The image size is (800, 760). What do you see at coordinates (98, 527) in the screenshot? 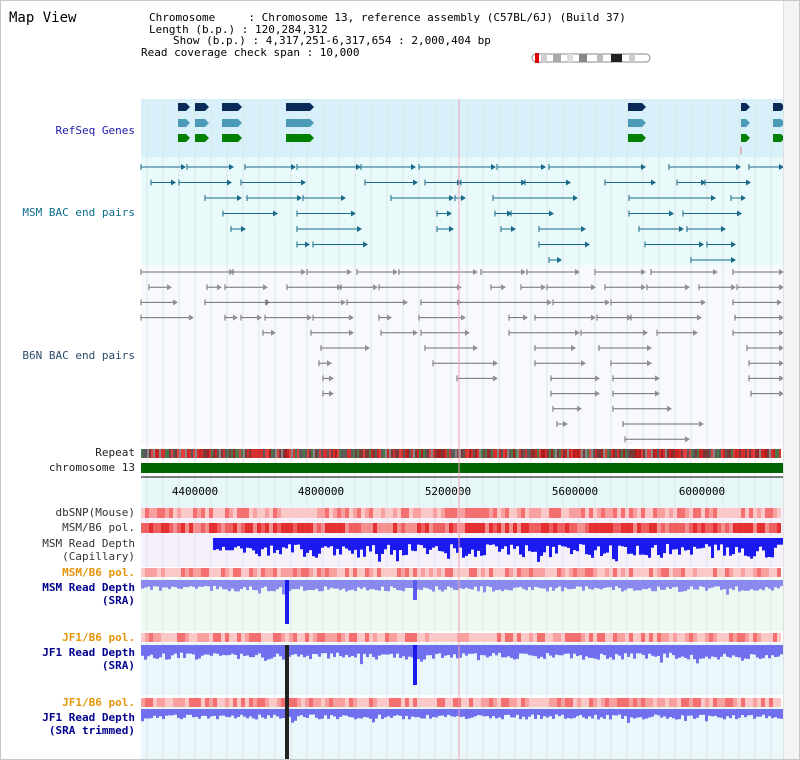
I see `msm-b6-pol-label: MSM/B6 pol.` at bounding box center [98, 527].